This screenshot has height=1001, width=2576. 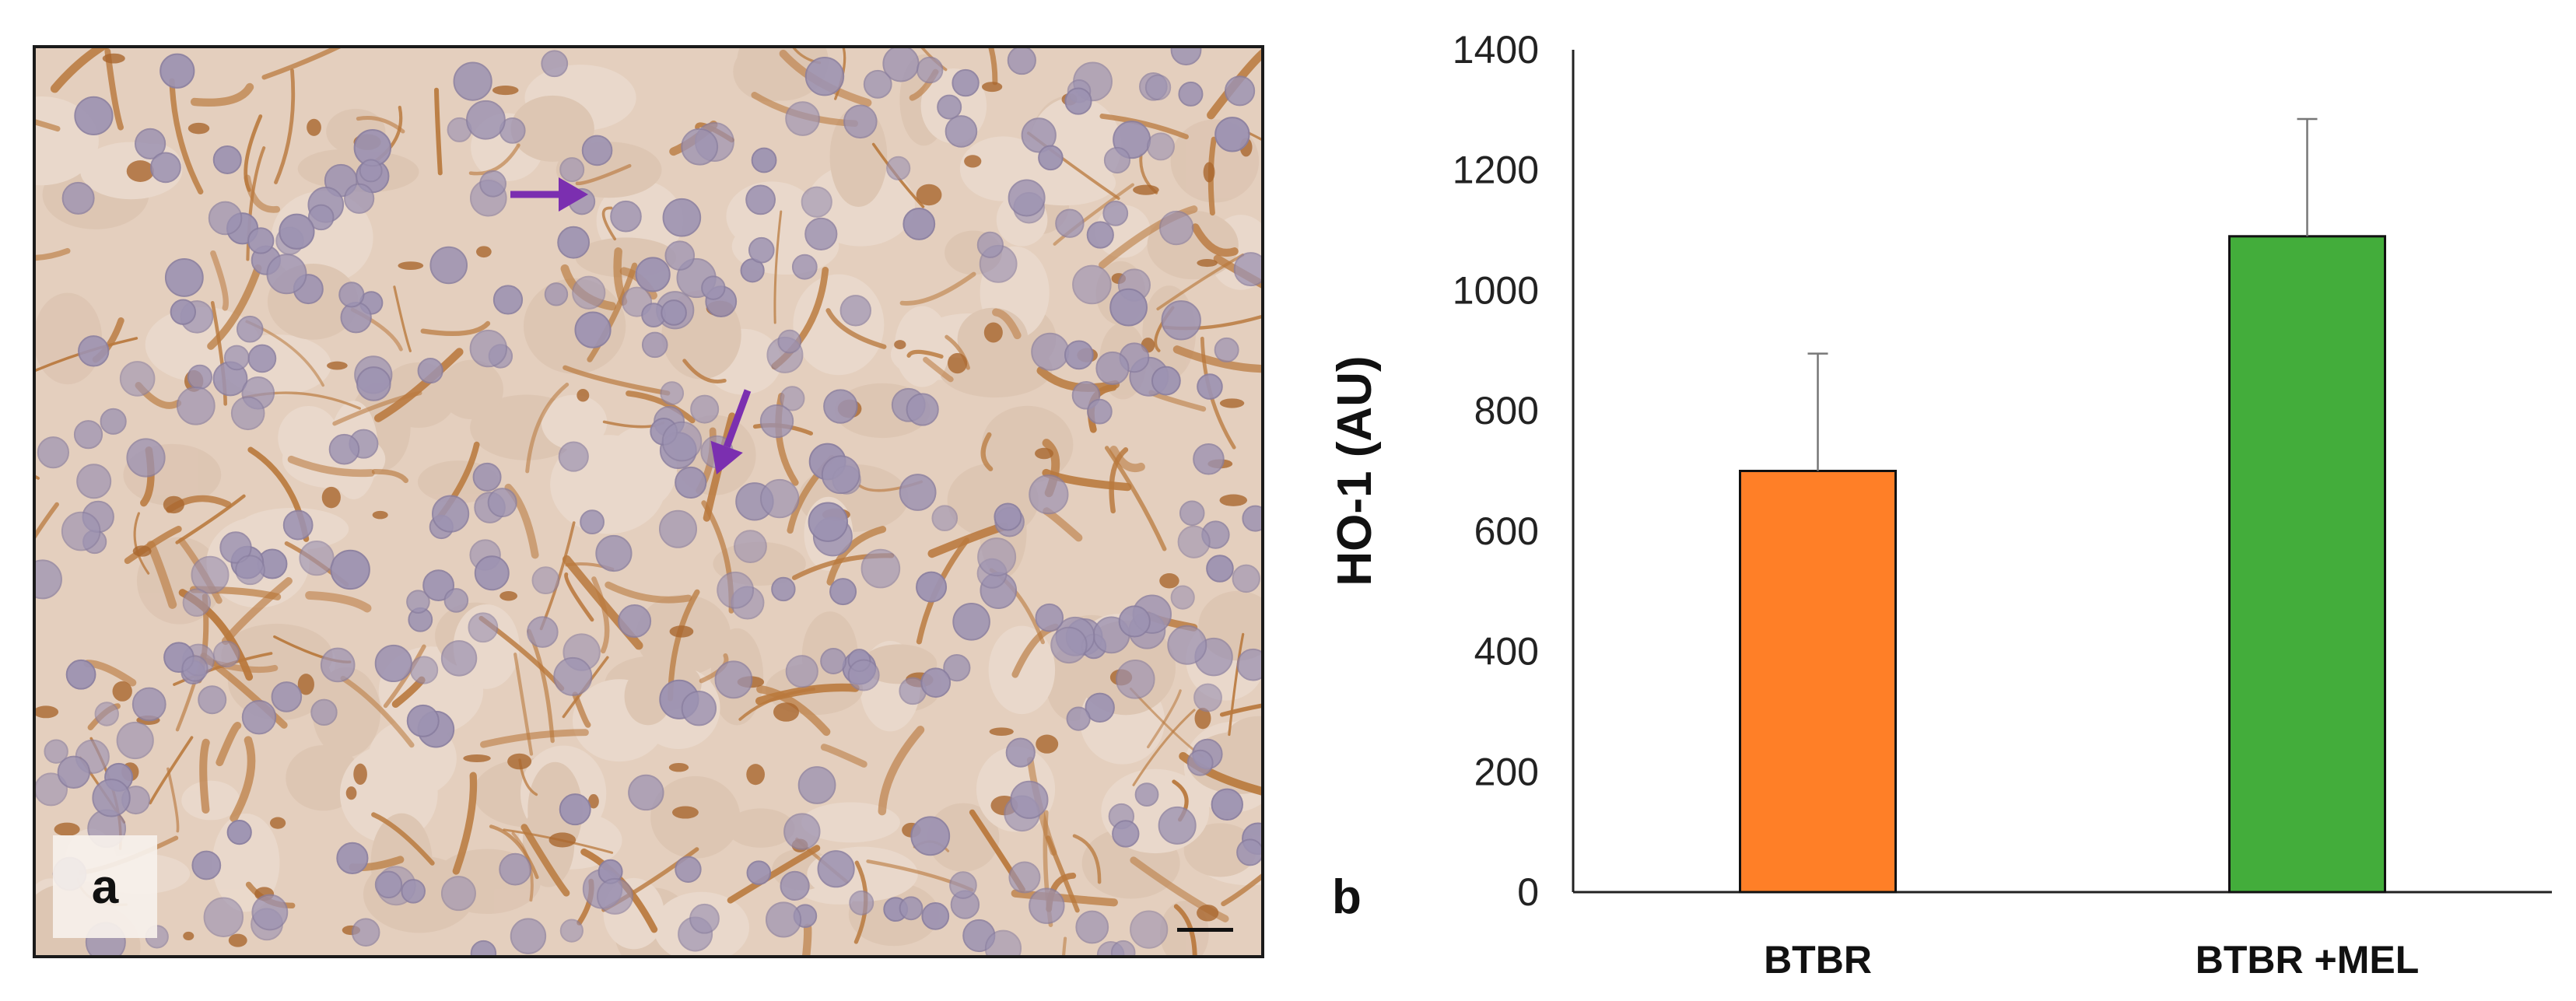 What do you see at coordinates (1496, 170) in the screenshot?
I see `y-tick-label: 1200` at bounding box center [1496, 170].